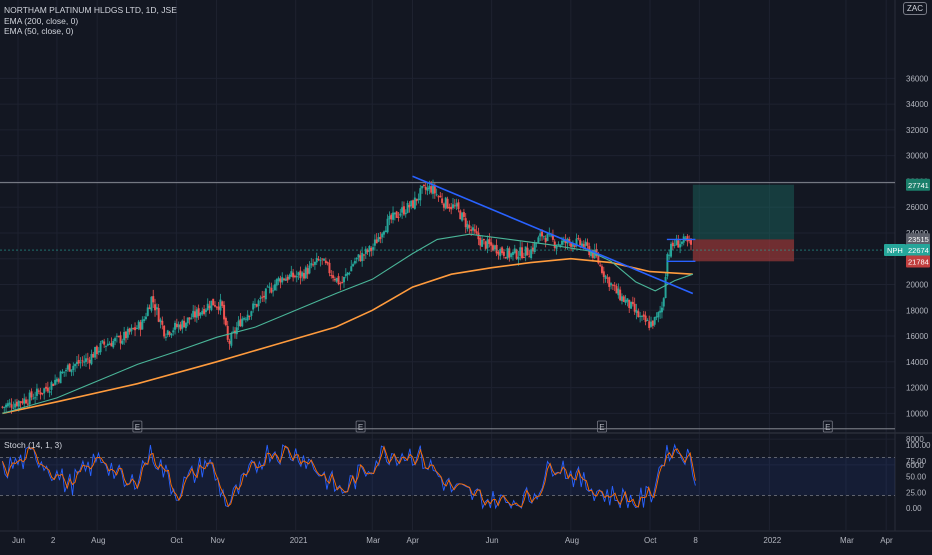 This screenshot has width=932, height=555. What do you see at coordinates (743, 250) in the screenshot?
I see `stop-zone` at bounding box center [743, 250].